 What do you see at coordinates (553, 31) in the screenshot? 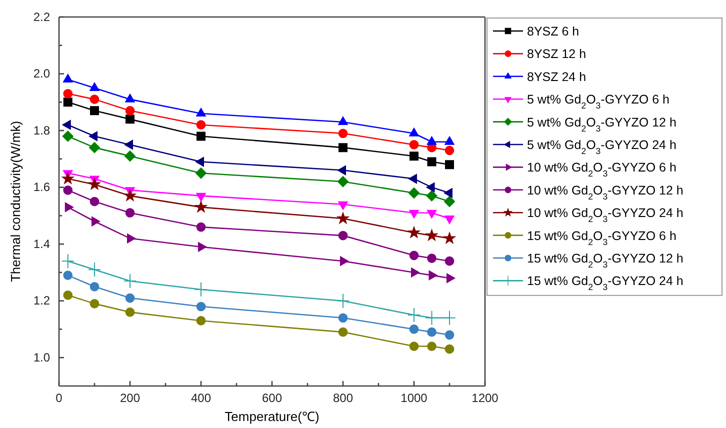
I see `legend-label: 8YSZ 6 h` at bounding box center [553, 31].